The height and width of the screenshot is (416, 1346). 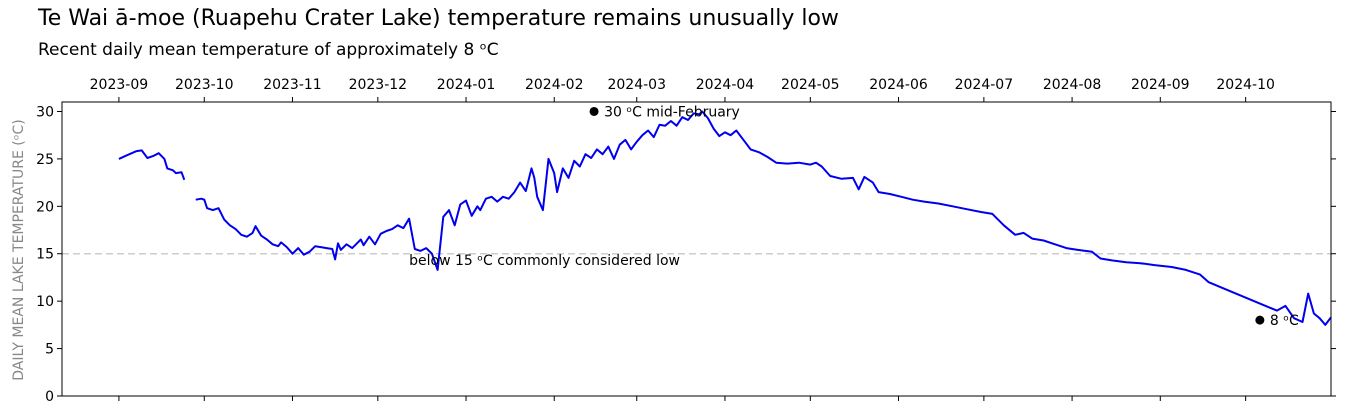 I want to click on x-tick-label: 2024-05, so click(x=810, y=85).